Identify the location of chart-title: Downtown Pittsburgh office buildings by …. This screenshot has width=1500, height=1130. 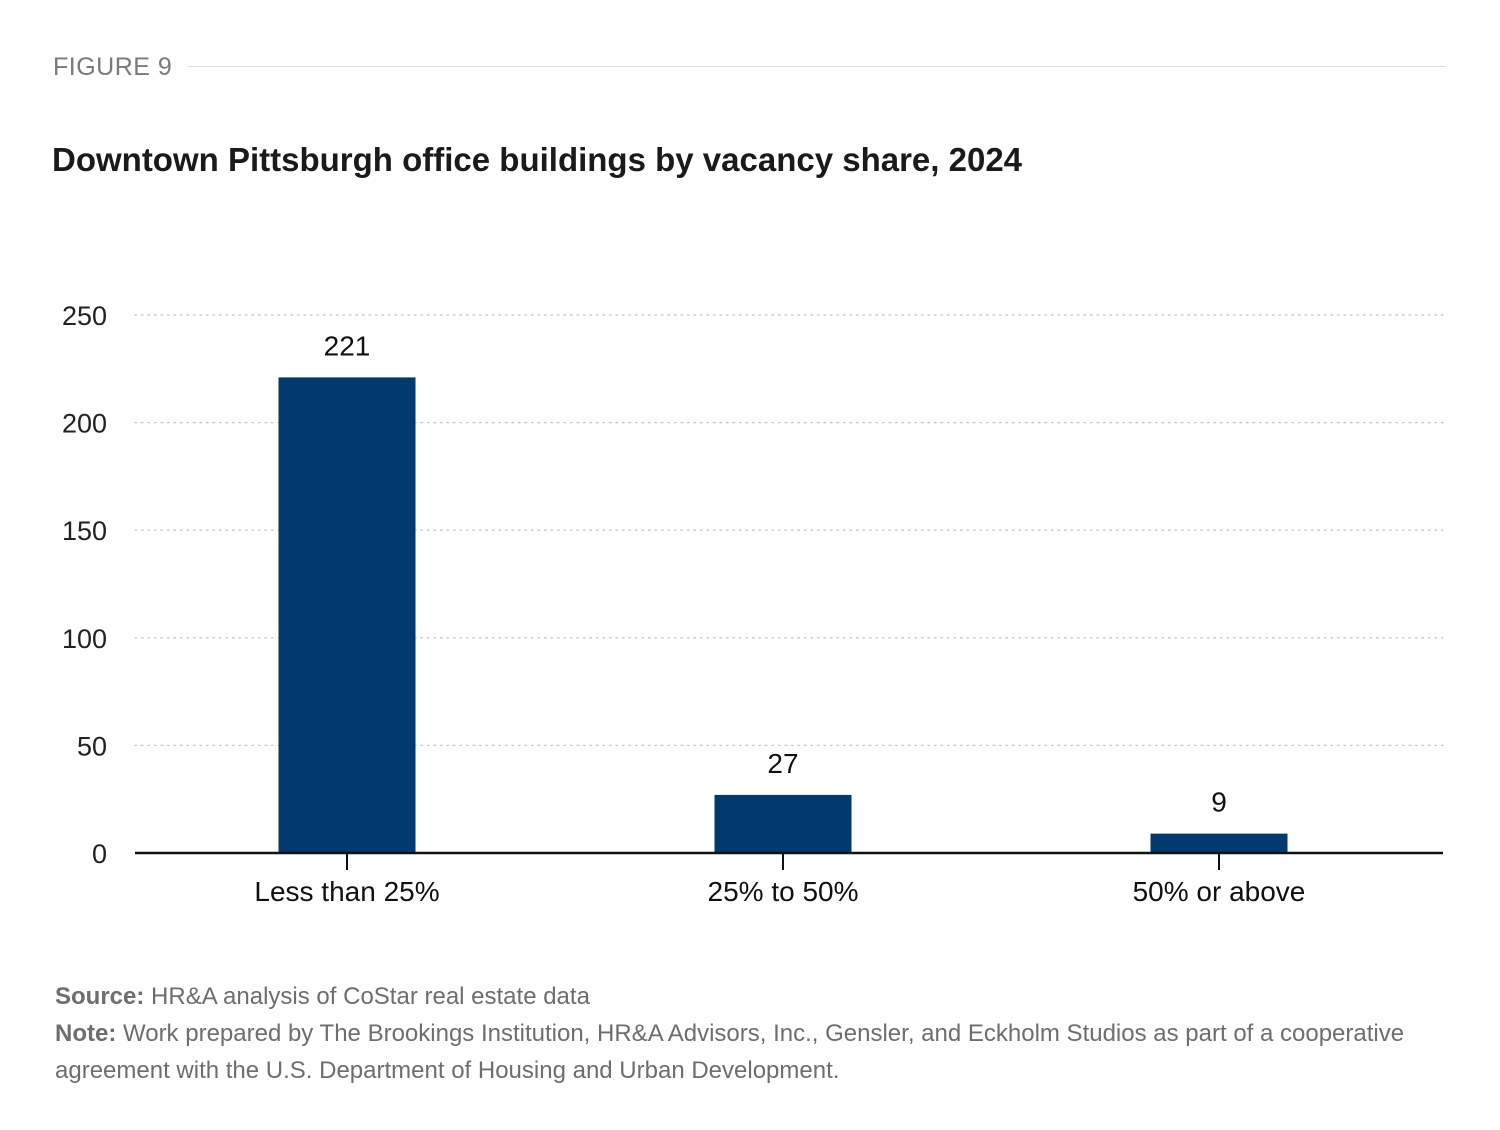
(537, 159).